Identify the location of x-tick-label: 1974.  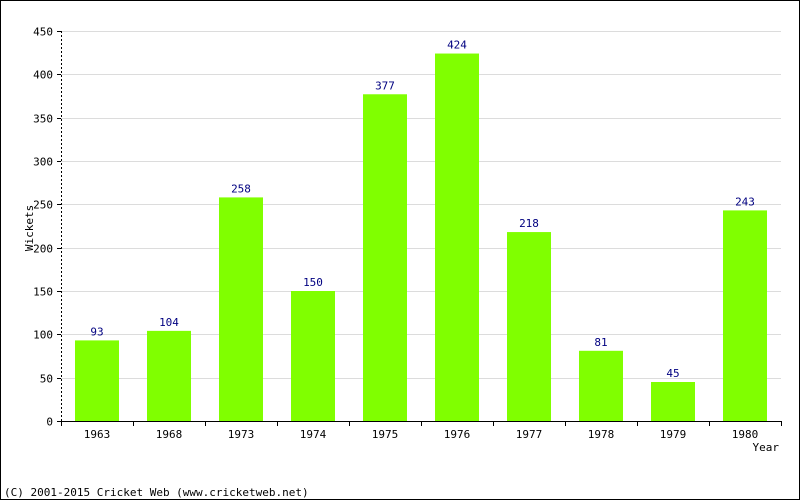
(313, 434).